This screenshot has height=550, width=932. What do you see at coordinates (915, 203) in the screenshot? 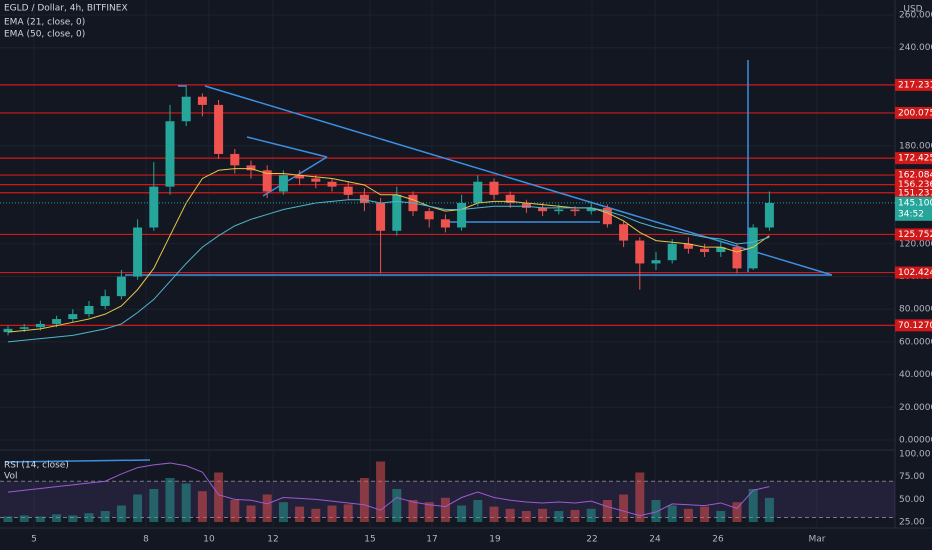
I see `last-price-label: 145.10000000` at bounding box center [915, 203].